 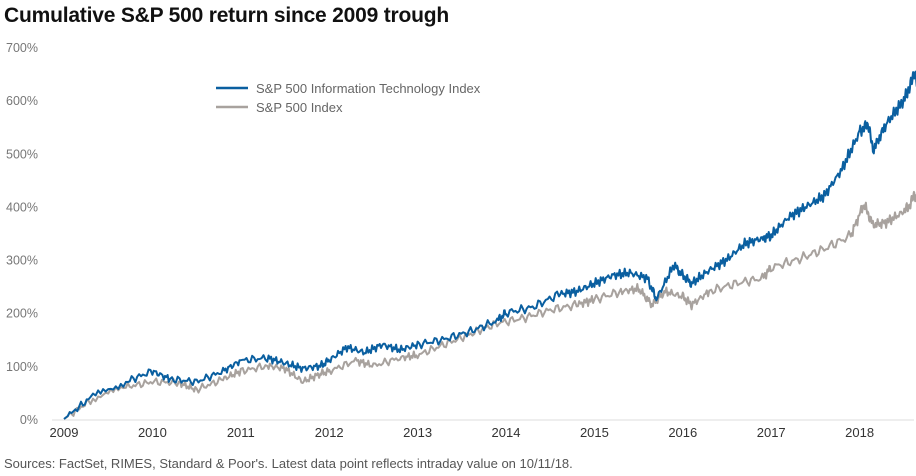 I want to click on x-tick-label: 2013, so click(x=417, y=432).